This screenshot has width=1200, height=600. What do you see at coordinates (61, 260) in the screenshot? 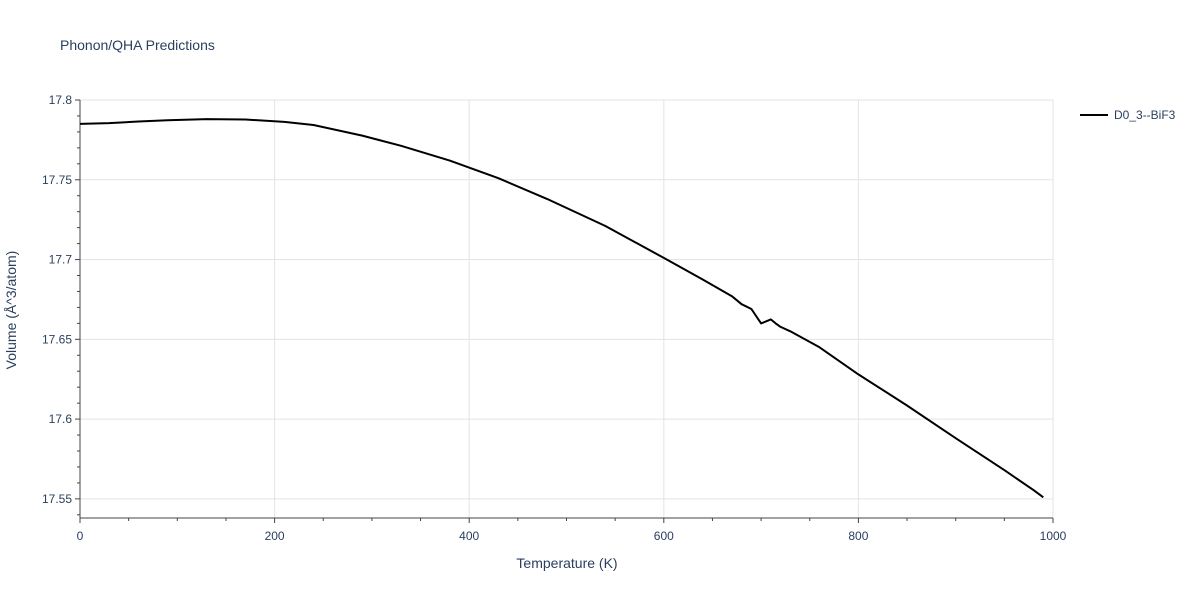
I see `y-tick-label: 17.7` at bounding box center [61, 260].